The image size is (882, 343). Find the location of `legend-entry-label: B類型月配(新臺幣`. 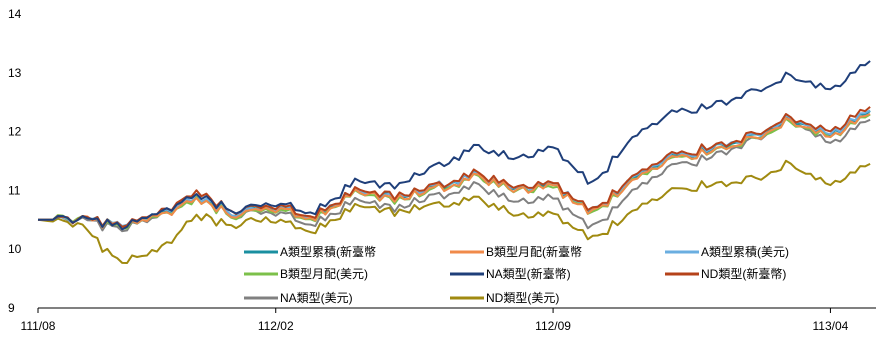

legend-entry-label: B類型月配(新臺幣 is located at coordinates (534, 251).